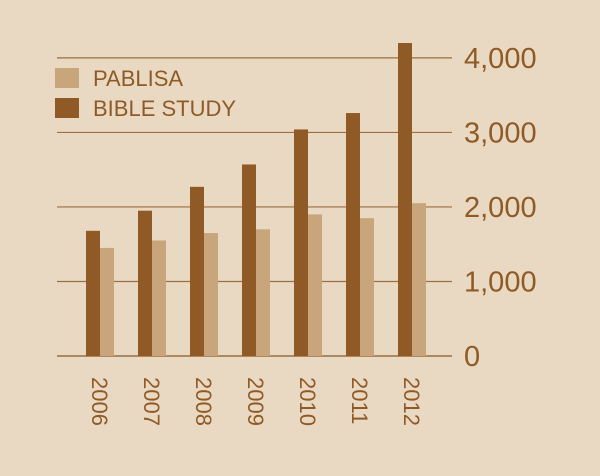 The height and width of the screenshot is (476, 600). I want to click on bar-bible-study-2006, so click(93, 293).